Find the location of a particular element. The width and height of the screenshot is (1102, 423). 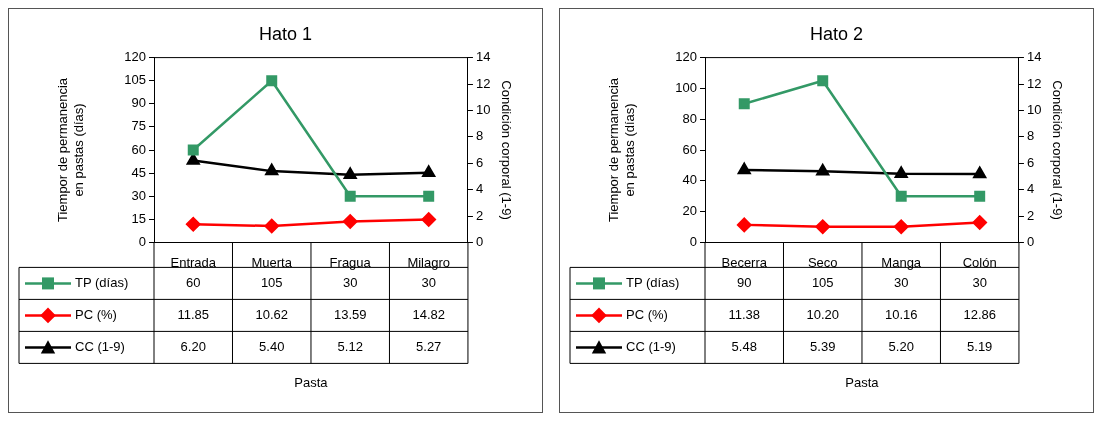

x-tick-label: Fragua is located at coordinates (350, 262).